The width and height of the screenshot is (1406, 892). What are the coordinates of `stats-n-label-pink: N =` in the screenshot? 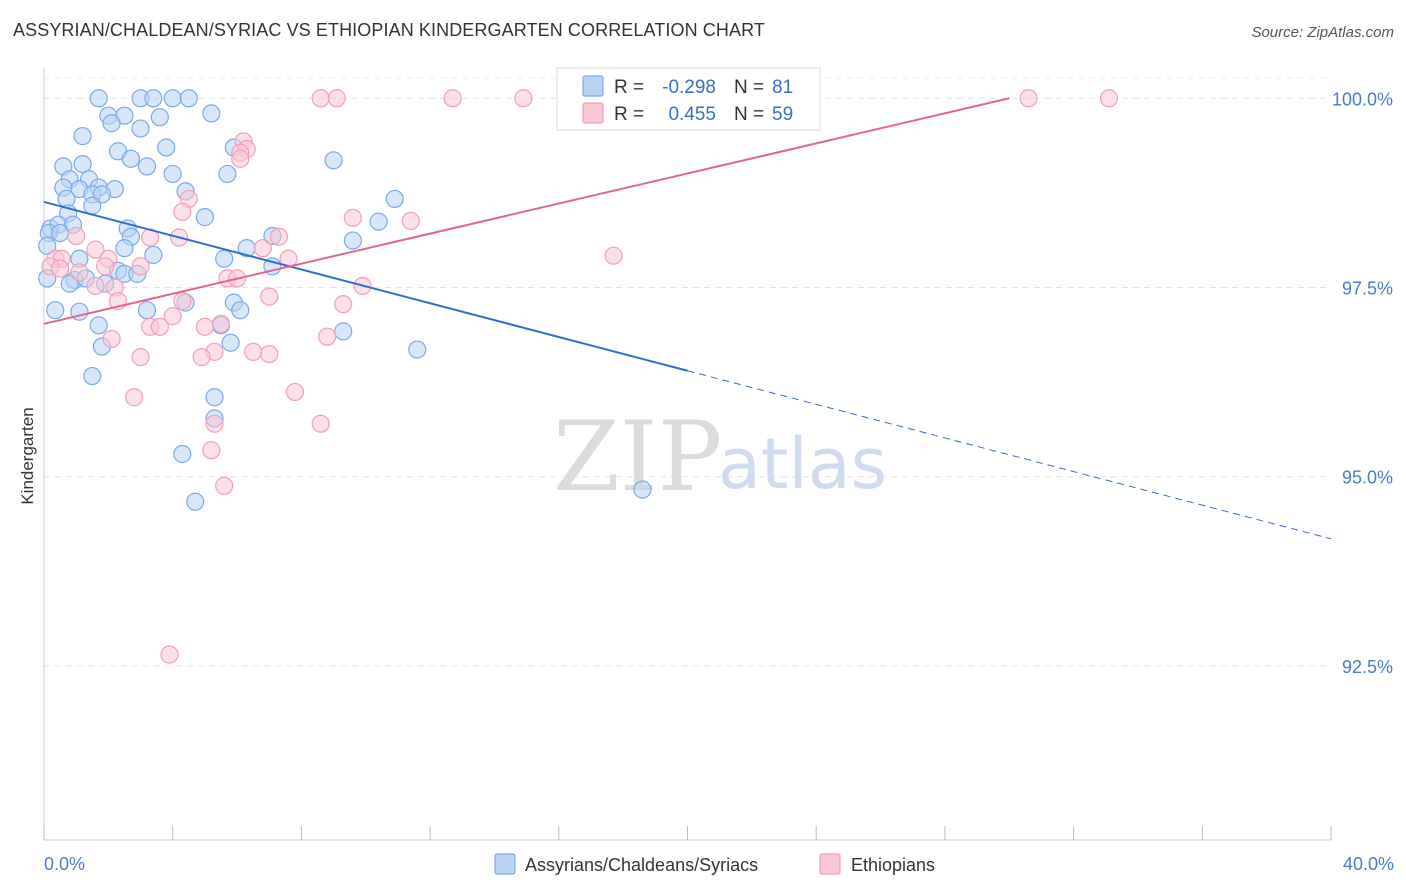 It's located at (749, 114).